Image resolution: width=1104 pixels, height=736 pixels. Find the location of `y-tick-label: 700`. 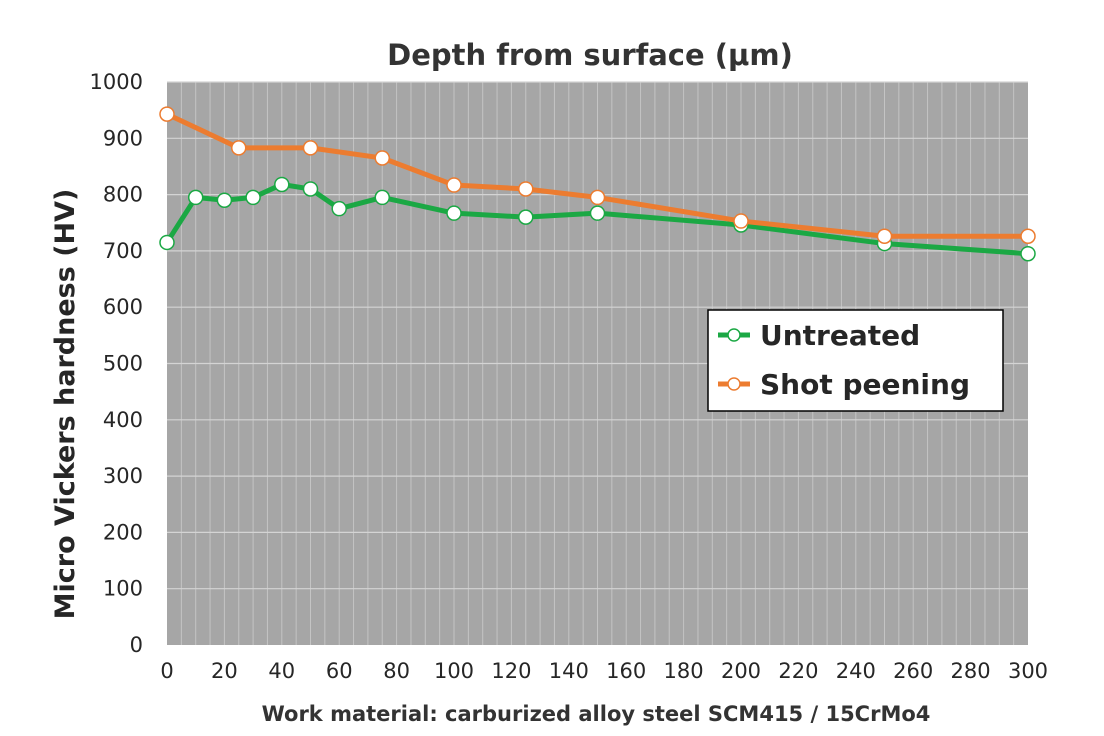

y-tick-label: 700 is located at coordinates (123, 251).